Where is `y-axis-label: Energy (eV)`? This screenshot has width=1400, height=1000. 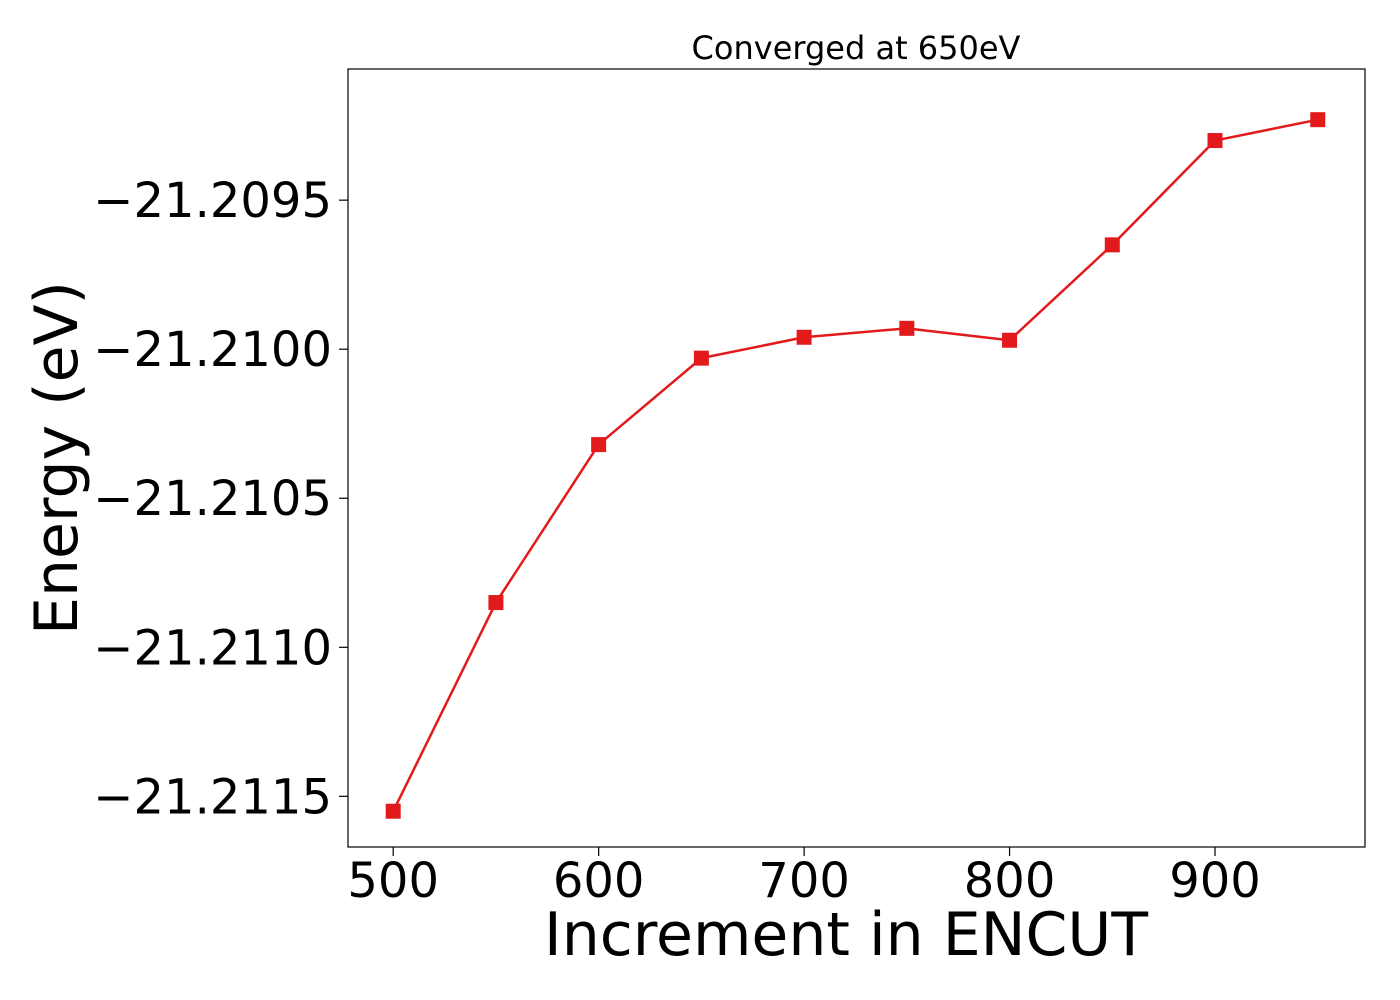
y-axis-label: Energy (eV) is located at coordinates (57, 458).